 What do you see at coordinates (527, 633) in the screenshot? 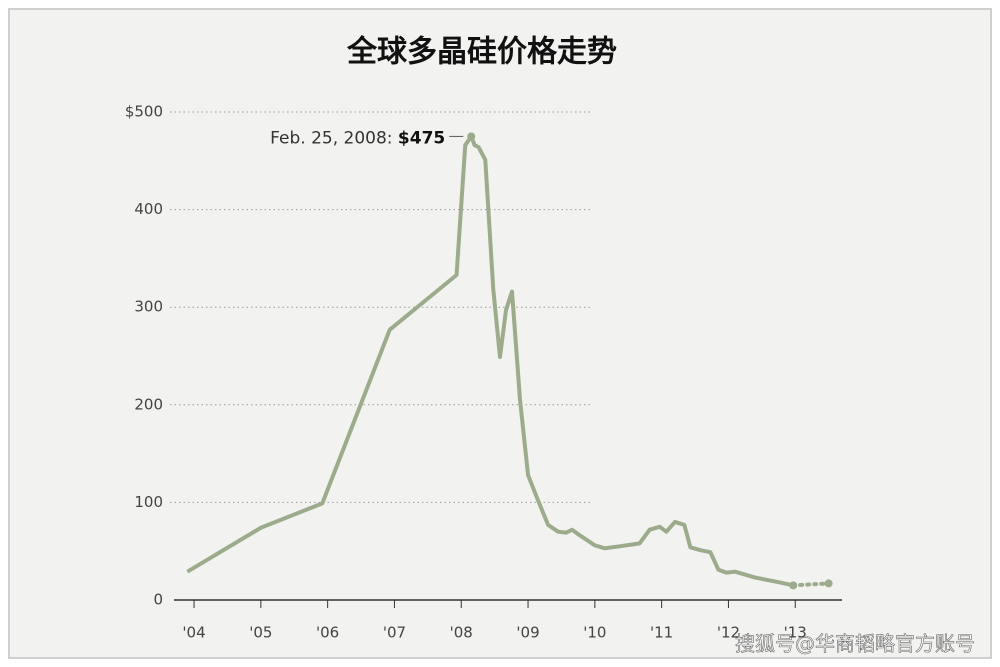
I see `x-tick-label: '09` at bounding box center [527, 633].